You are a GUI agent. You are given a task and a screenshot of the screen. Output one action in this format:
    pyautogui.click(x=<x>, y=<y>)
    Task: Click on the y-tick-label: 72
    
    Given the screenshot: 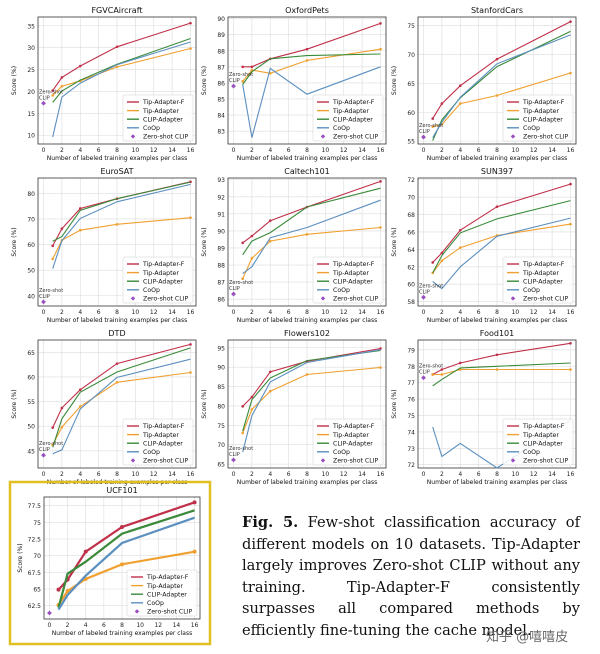 What is the action you would take?
    pyautogui.click(x=411, y=180)
    